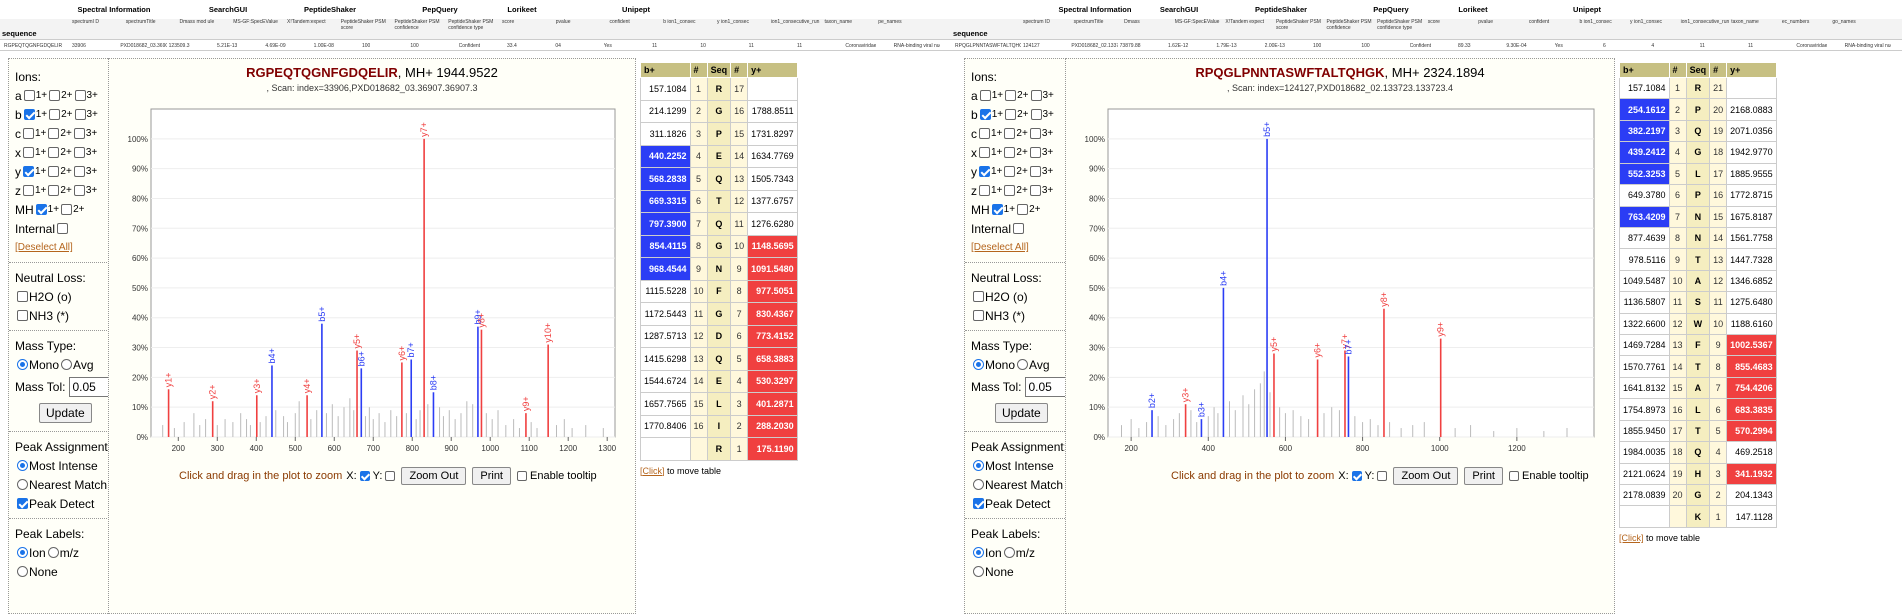 The width and height of the screenshot is (1902, 616). What do you see at coordinates (1751, 88) in the screenshot?
I see `y-ion-mass` at bounding box center [1751, 88].